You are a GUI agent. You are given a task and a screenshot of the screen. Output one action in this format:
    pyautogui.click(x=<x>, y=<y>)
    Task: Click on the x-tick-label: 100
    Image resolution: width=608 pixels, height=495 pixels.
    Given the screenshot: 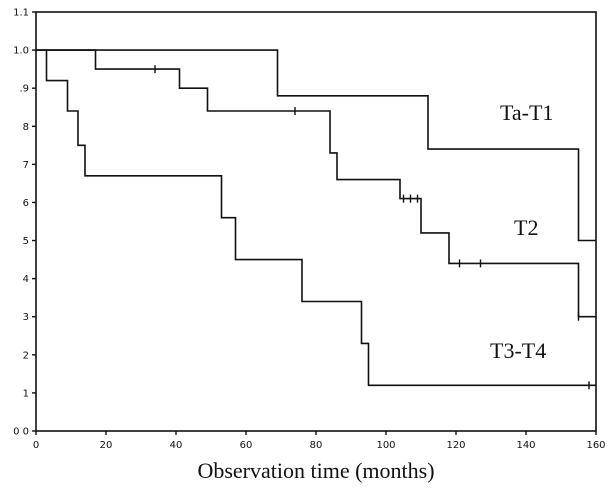 What is the action you would take?
    pyautogui.click(x=385, y=445)
    